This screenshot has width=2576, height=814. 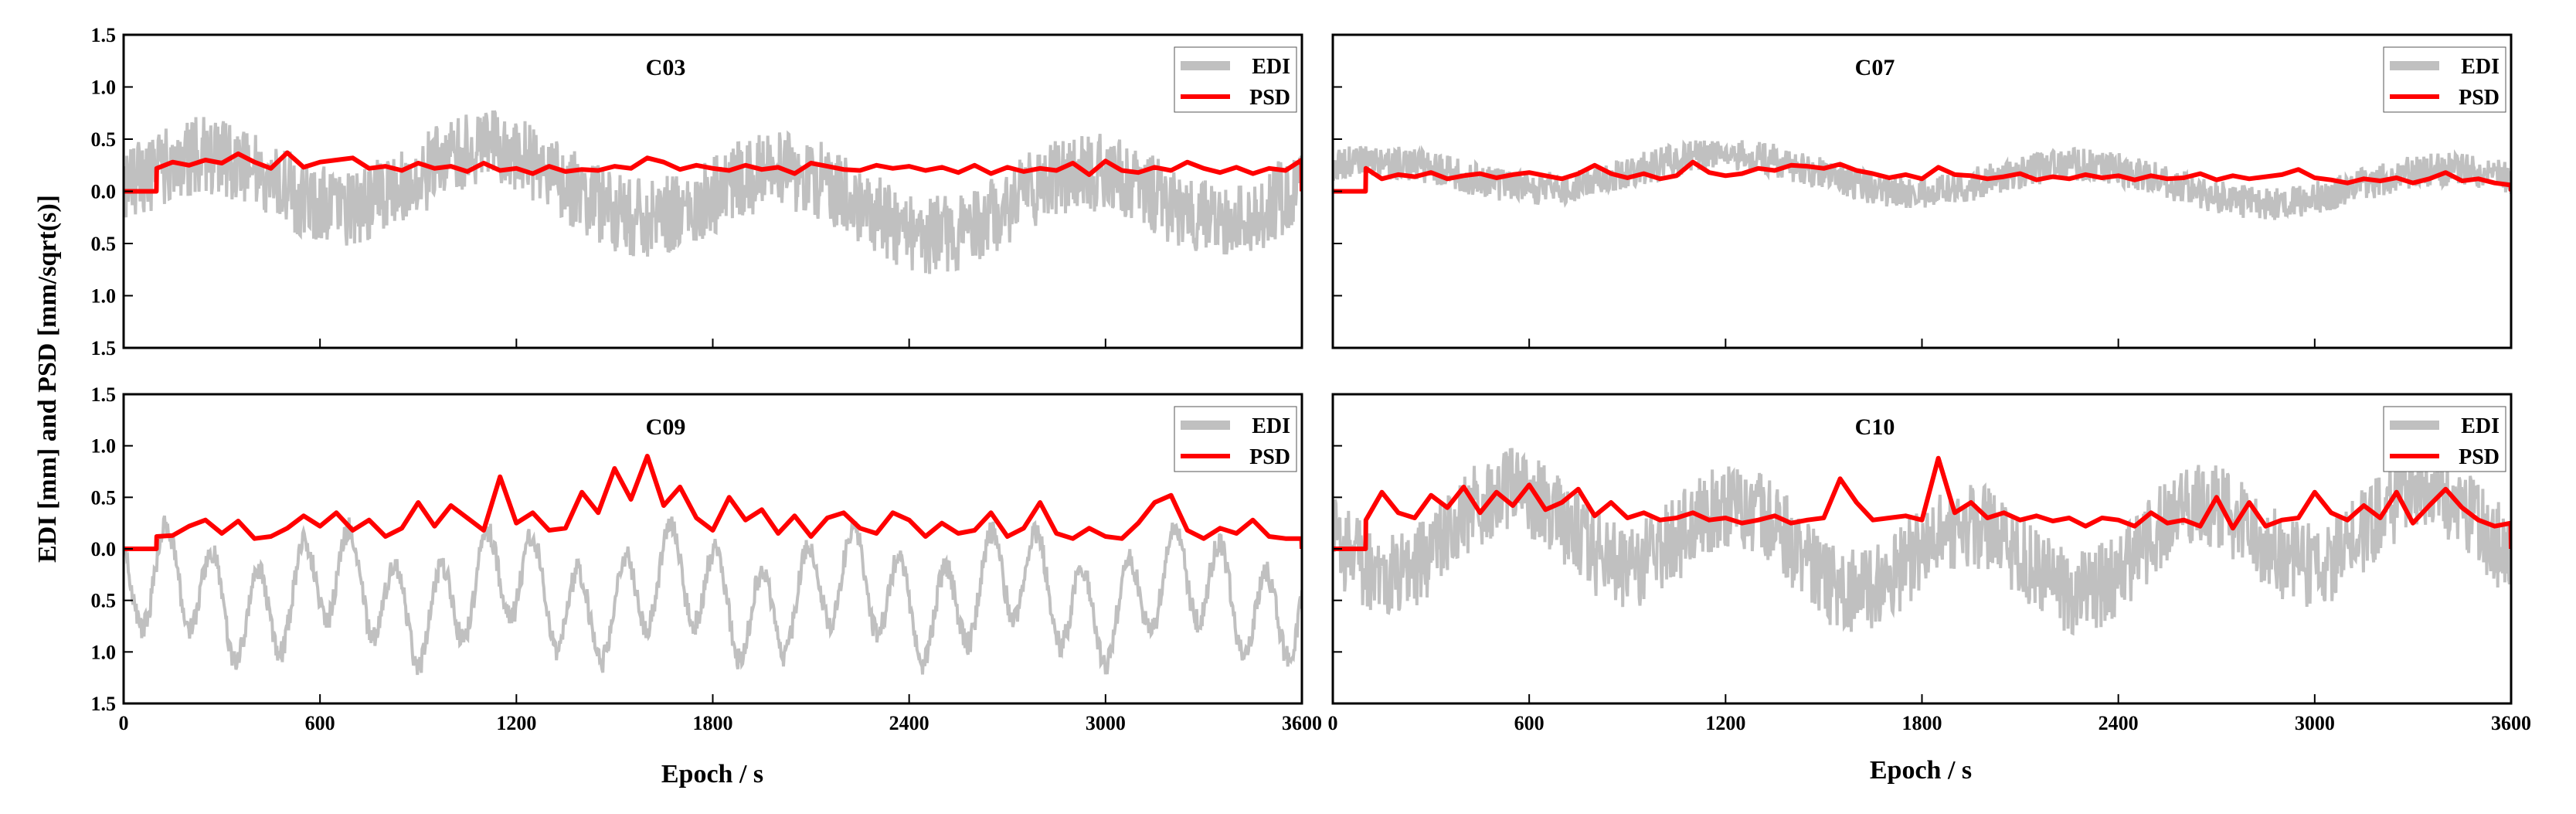 I want to click on panel-title: C07, so click(x=1875, y=67).